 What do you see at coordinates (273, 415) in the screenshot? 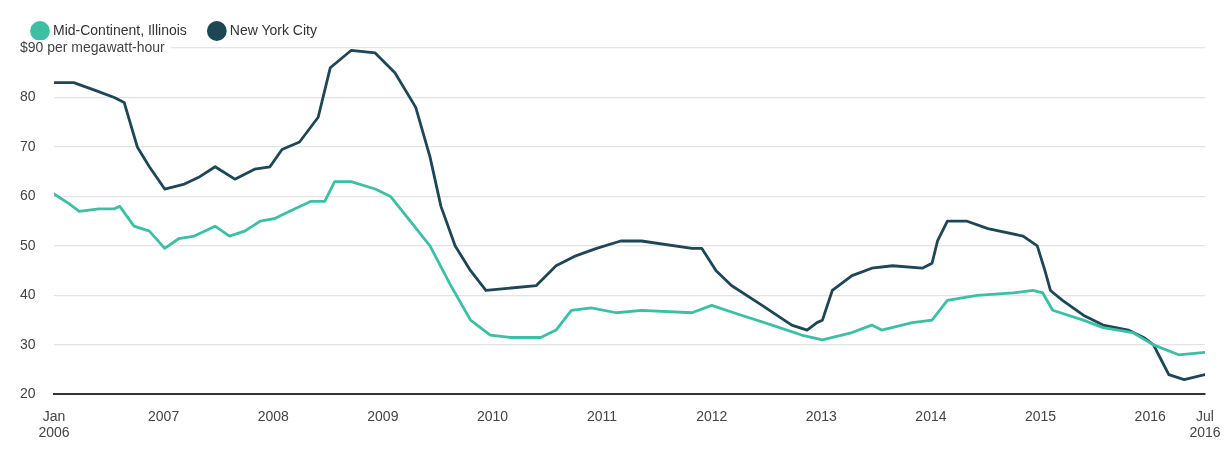
I see `x-tick-label: 2008` at bounding box center [273, 415].